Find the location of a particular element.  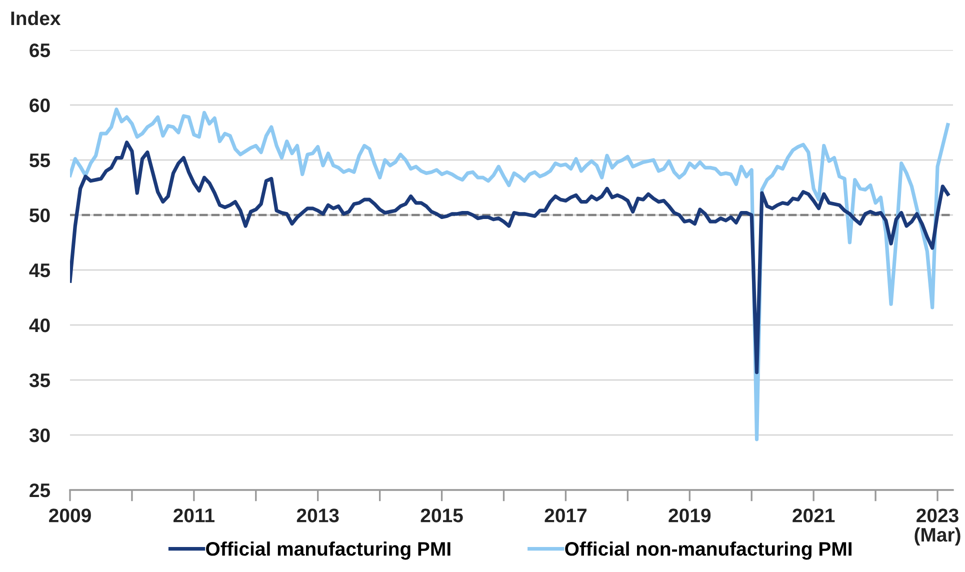

x-tick-label: 2021 is located at coordinates (813, 515).